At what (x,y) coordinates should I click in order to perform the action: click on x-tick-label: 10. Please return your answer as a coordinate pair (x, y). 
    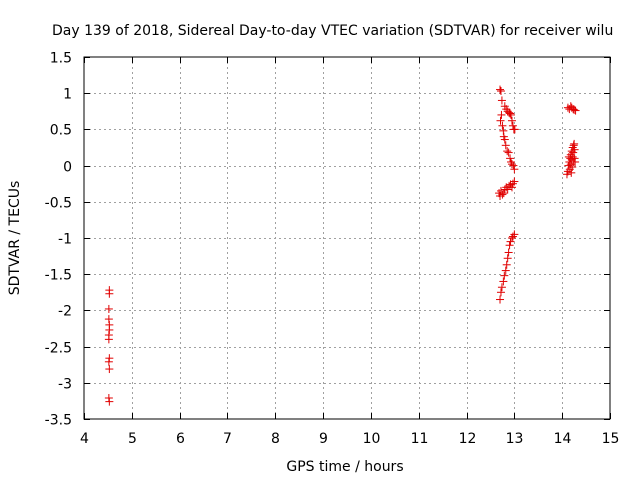
    Looking at the image, I should click on (372, 439).